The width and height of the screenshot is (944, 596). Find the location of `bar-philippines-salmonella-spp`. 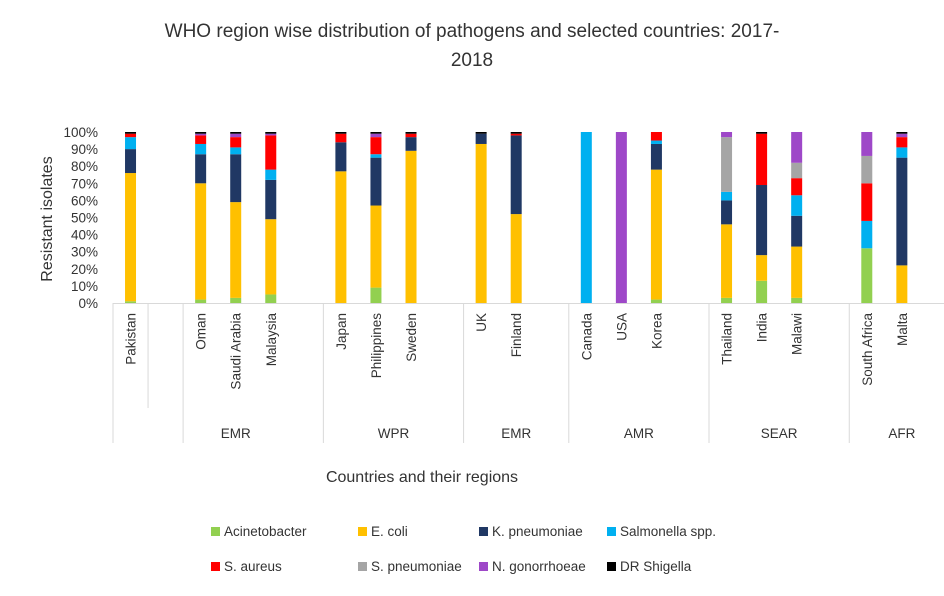

bar-philippines-salmonella-spp is located at coordinates (376, 156).